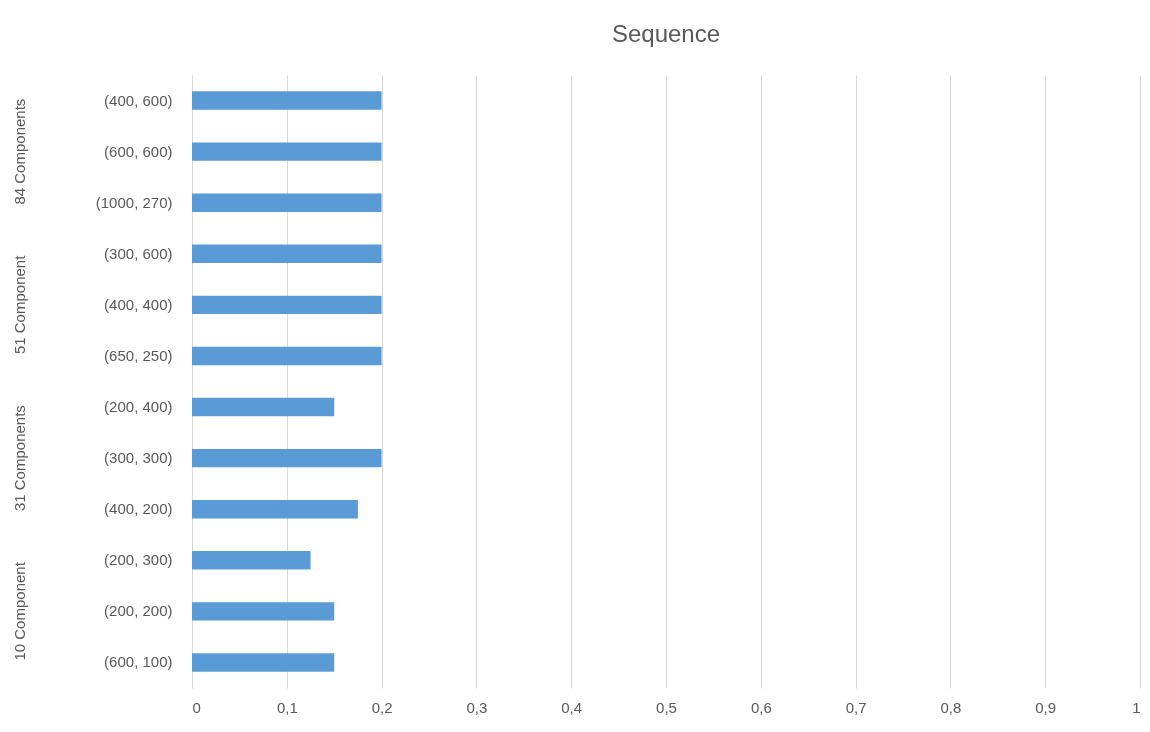 The width and height of the screenshot is (1150, 732). I want to click on text: 51 Component, so click(19, 304).